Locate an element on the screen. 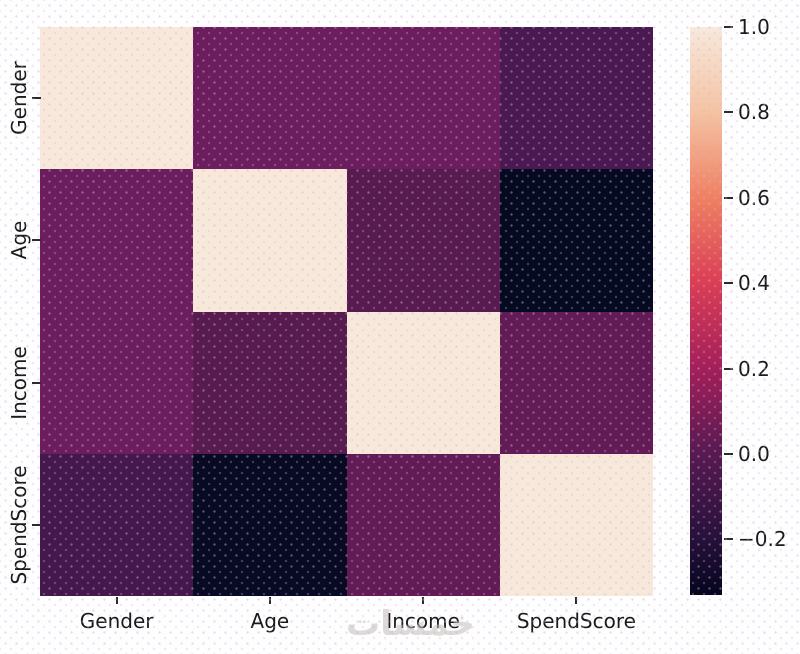  colorbar is located at coordinates (706, 311).